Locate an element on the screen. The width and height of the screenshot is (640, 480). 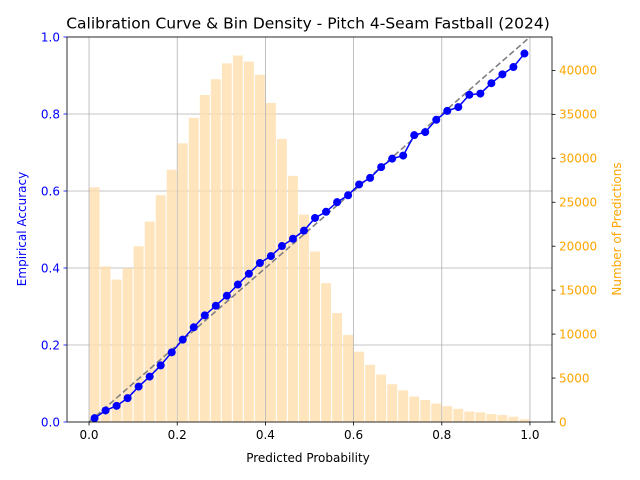
x-tick-label: 0.2 is located at coordinates (177, 435).